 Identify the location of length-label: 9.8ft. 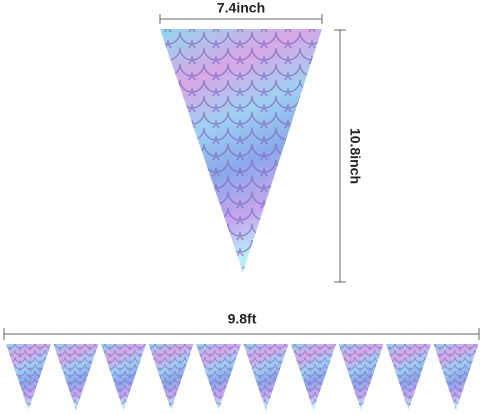
(242, 319).